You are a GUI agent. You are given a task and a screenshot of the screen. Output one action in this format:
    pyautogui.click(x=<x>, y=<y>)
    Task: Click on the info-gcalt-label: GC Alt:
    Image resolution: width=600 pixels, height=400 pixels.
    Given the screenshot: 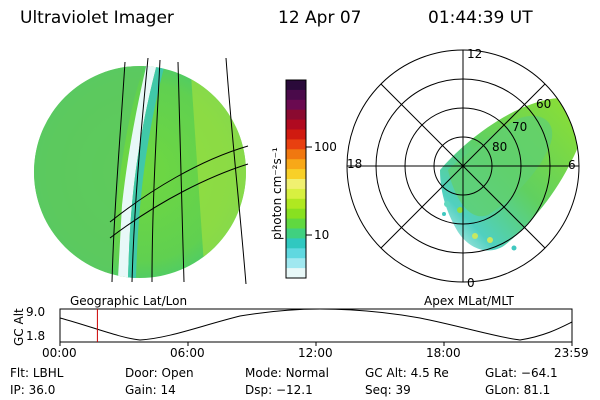 What is the action you would take?
    pyautogui.click(x=386, y=373)
    